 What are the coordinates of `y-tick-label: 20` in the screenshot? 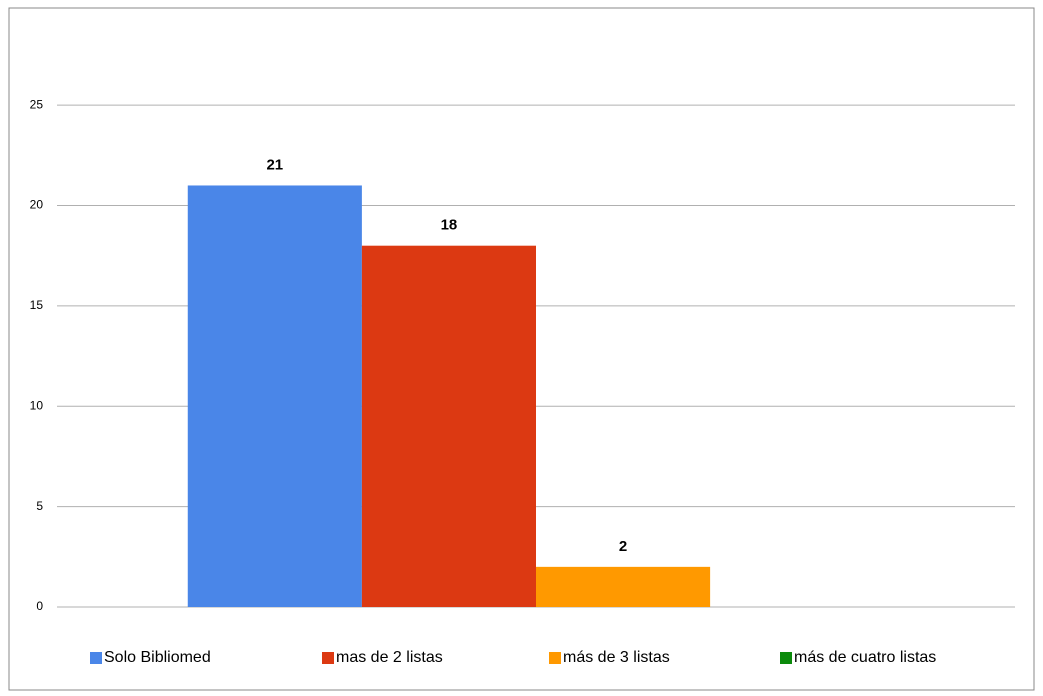 It's located at (37, 205).